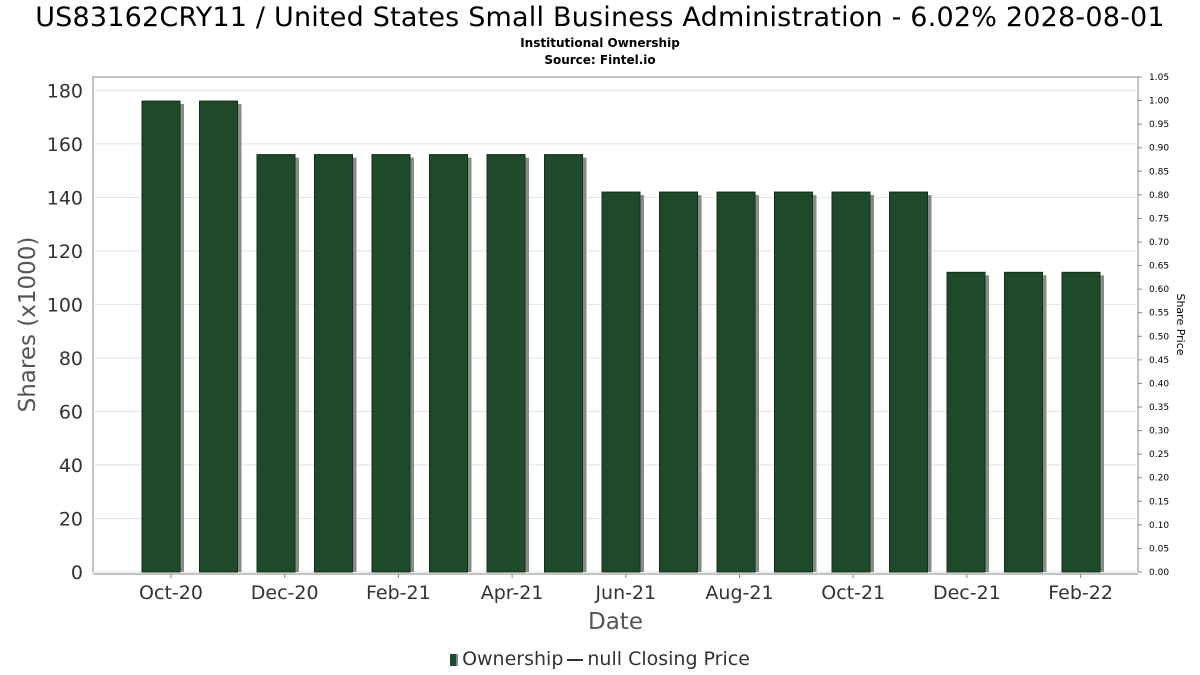 The image size is (1200, 675). Describe the element at coordinates (1159, 479) in the screenshot. I see `y2-tick-label: 0.20` at that location.